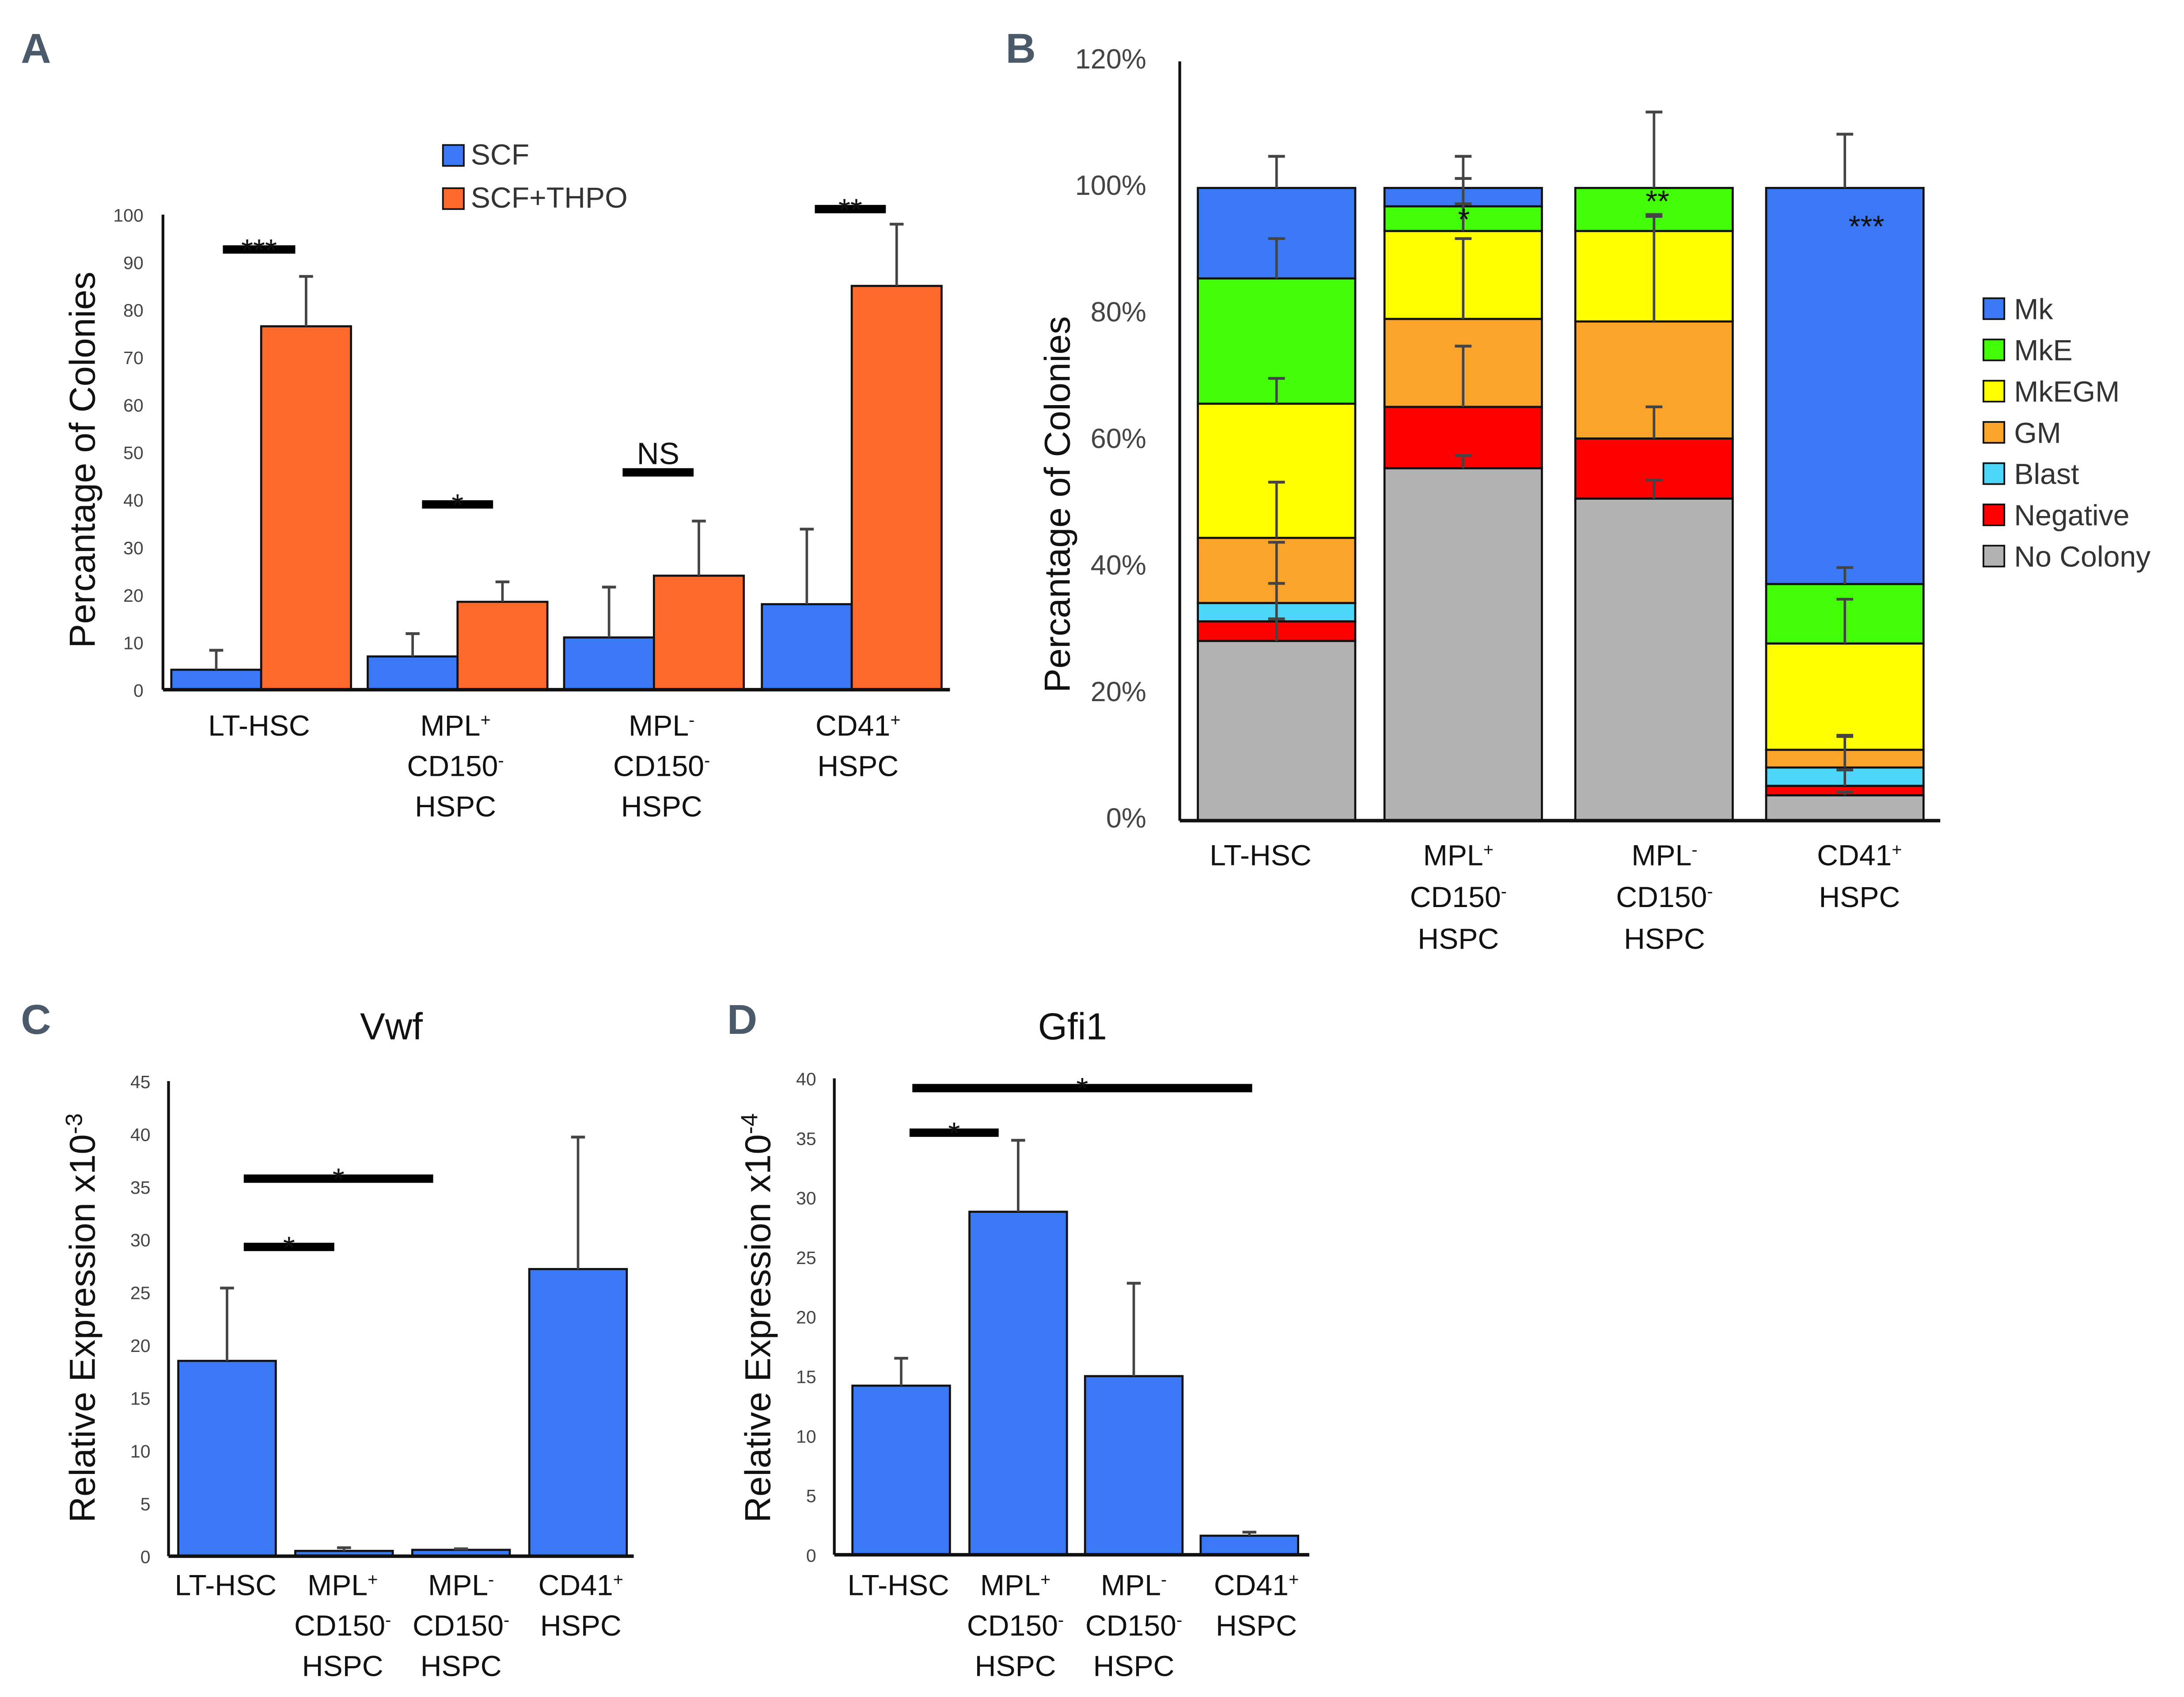  Describe the element at coordinates (1110, 185) in the screenshot. I see `y-tick-label: 100%` at that location.